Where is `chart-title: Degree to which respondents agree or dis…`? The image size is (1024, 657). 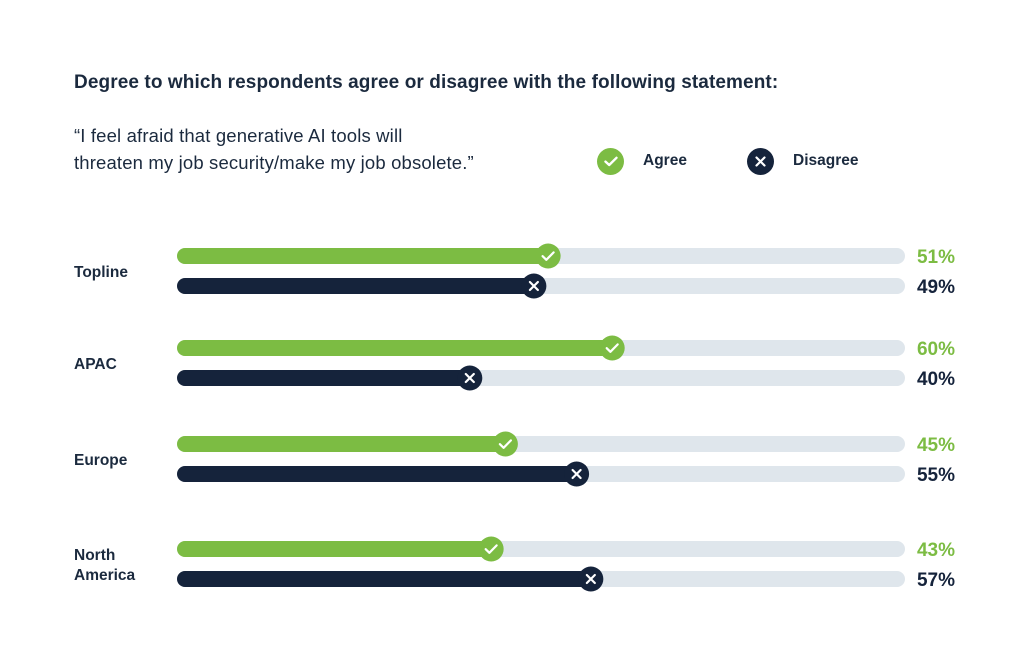
chart-title: Degree to which respondents agree or dis… is located at coordinates (426, 82).